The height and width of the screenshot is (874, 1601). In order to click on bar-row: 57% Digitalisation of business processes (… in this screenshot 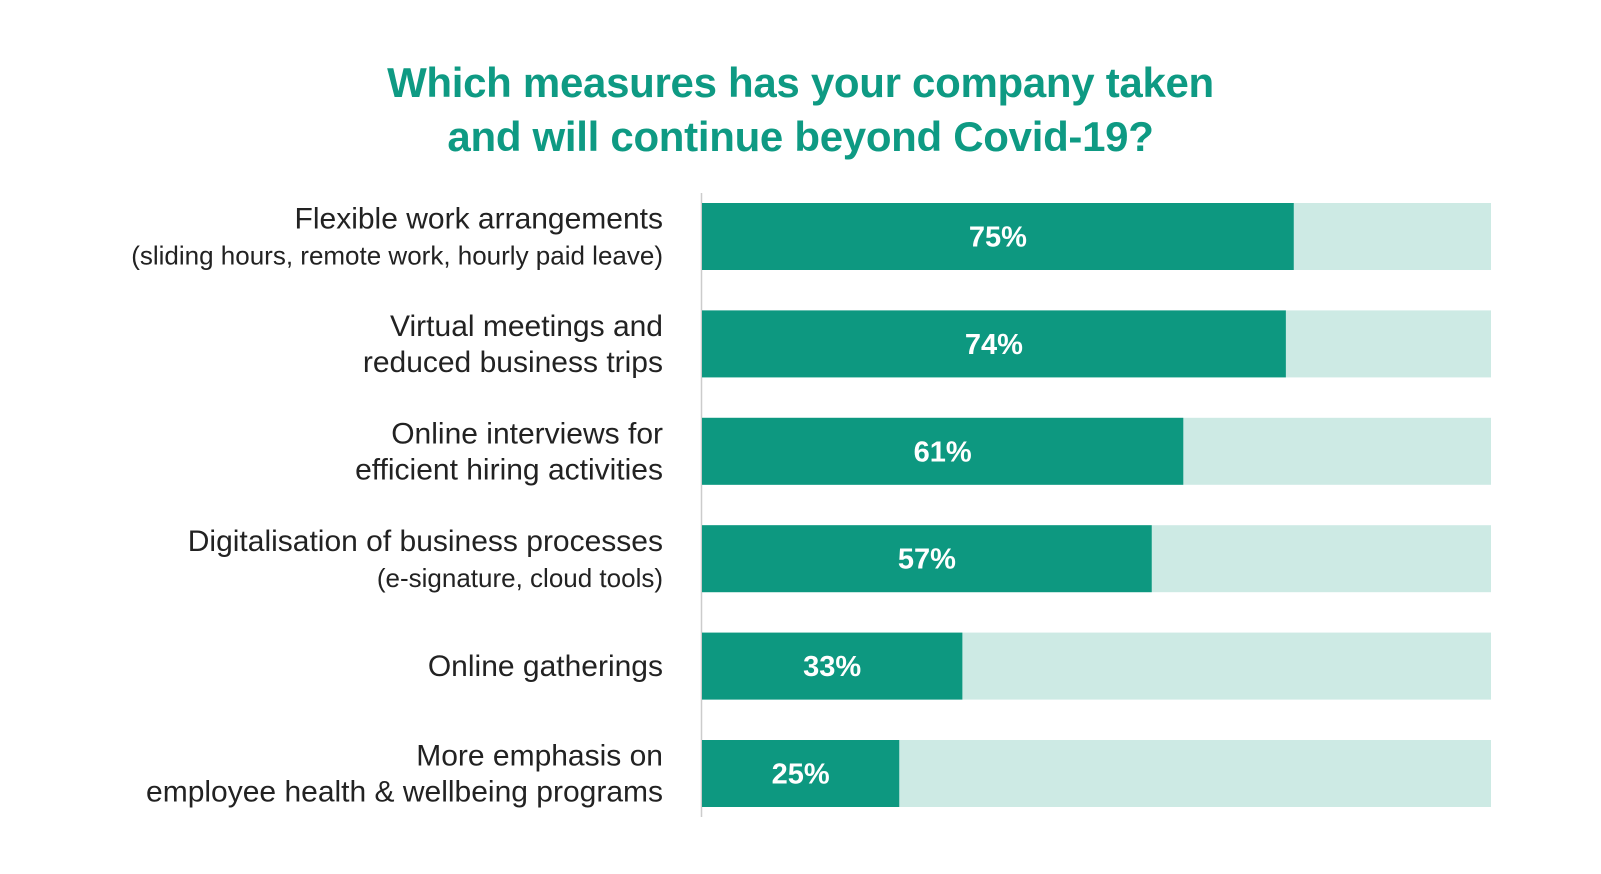, I will do `click(839, 559)`.